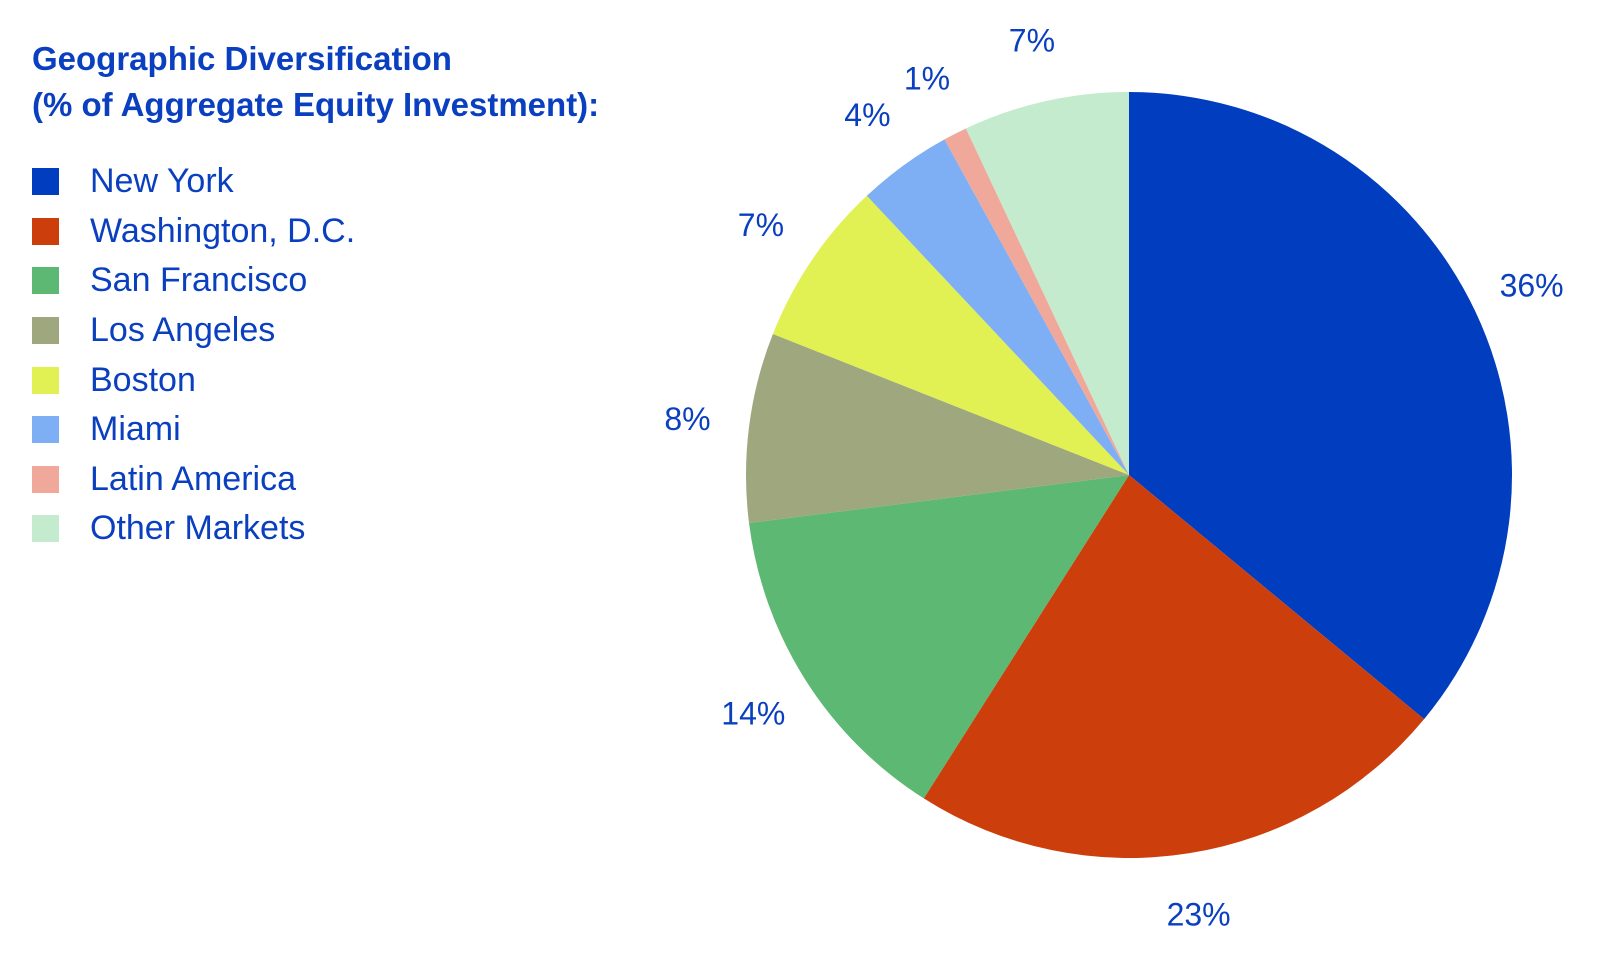 This screenshot has width=1610, height=969. What do you see at coordinates (939, 637) in the screenshot?
I see `pie-slice-san-francisco` at bounding box center [939, 637].